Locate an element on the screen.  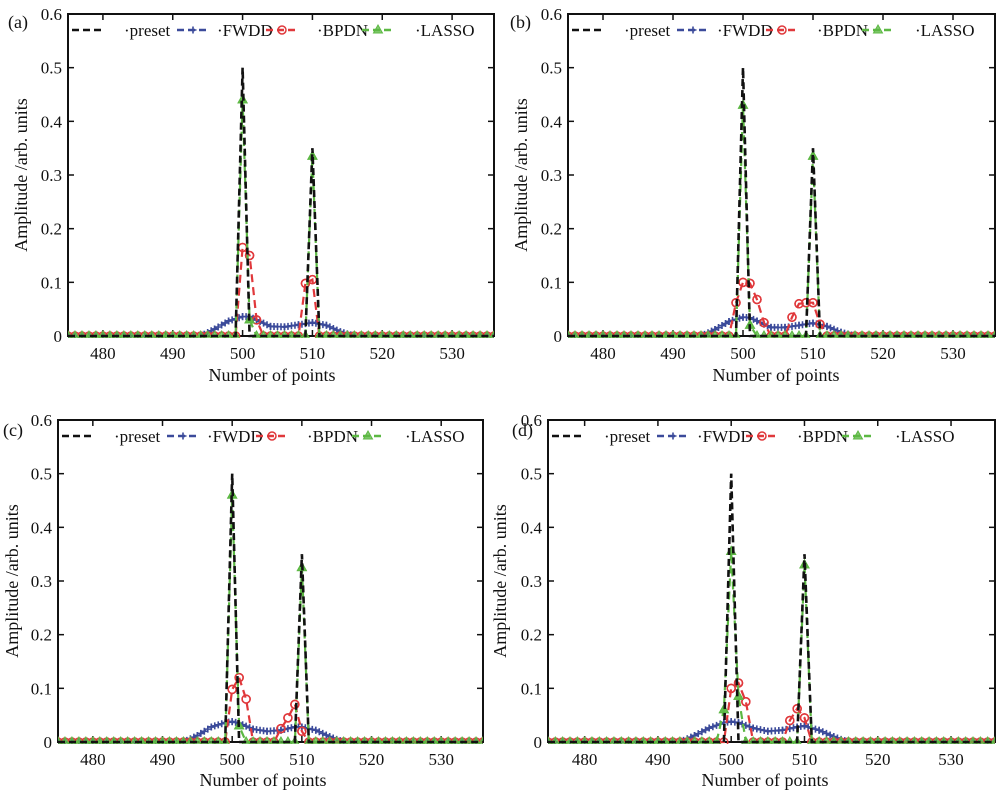
x-tick-label: 530 is located at coordinates (452, 353).